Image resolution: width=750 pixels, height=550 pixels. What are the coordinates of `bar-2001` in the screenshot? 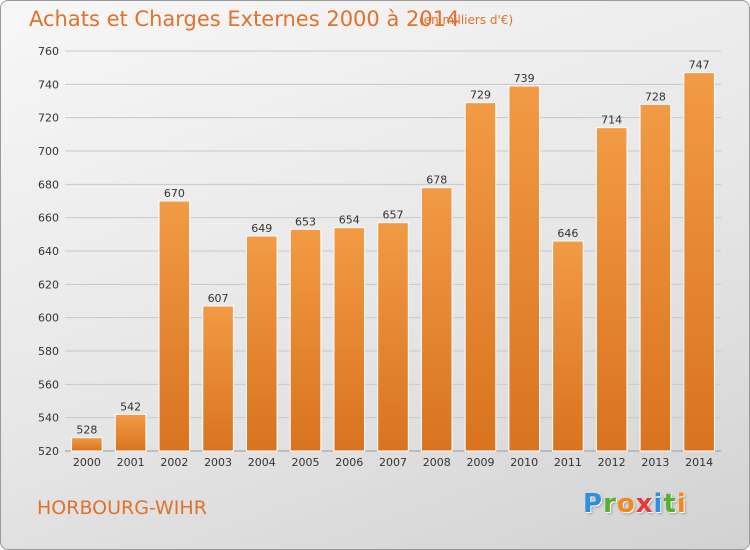 It's located at (130, 432).